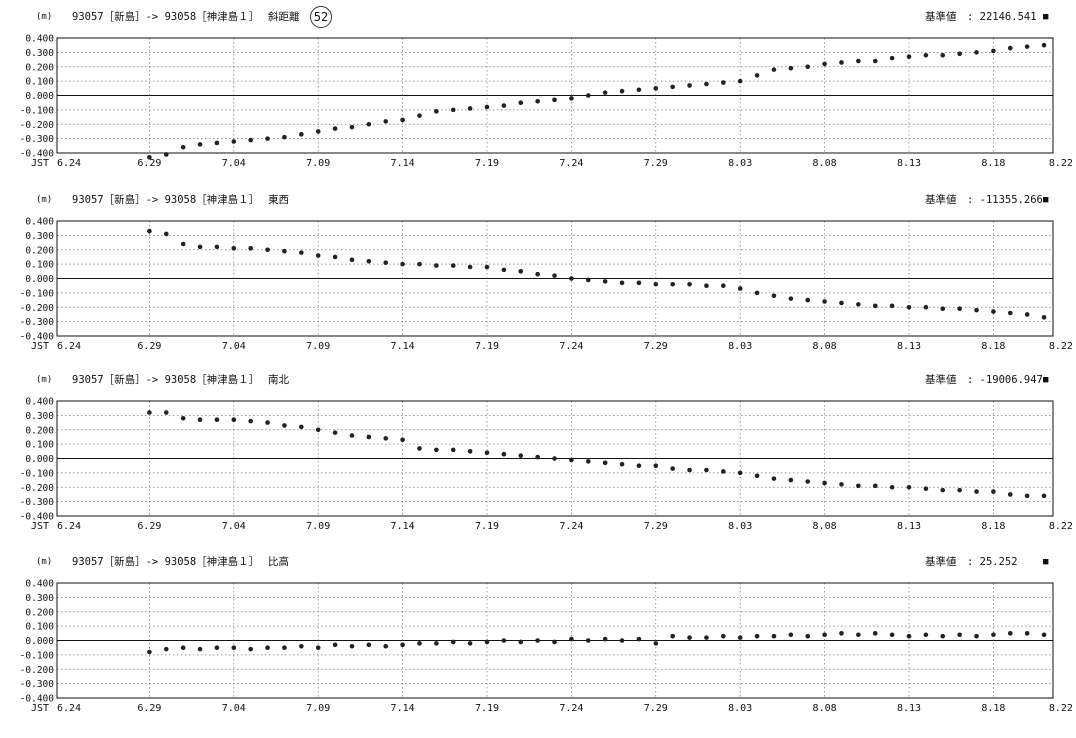 The height and width of the screenshot is (738, 1076). What do you see at coordinates (909, 163) in the screenshot?
I see `x-tick-label: 8.13` at bounding box center [909, 163].